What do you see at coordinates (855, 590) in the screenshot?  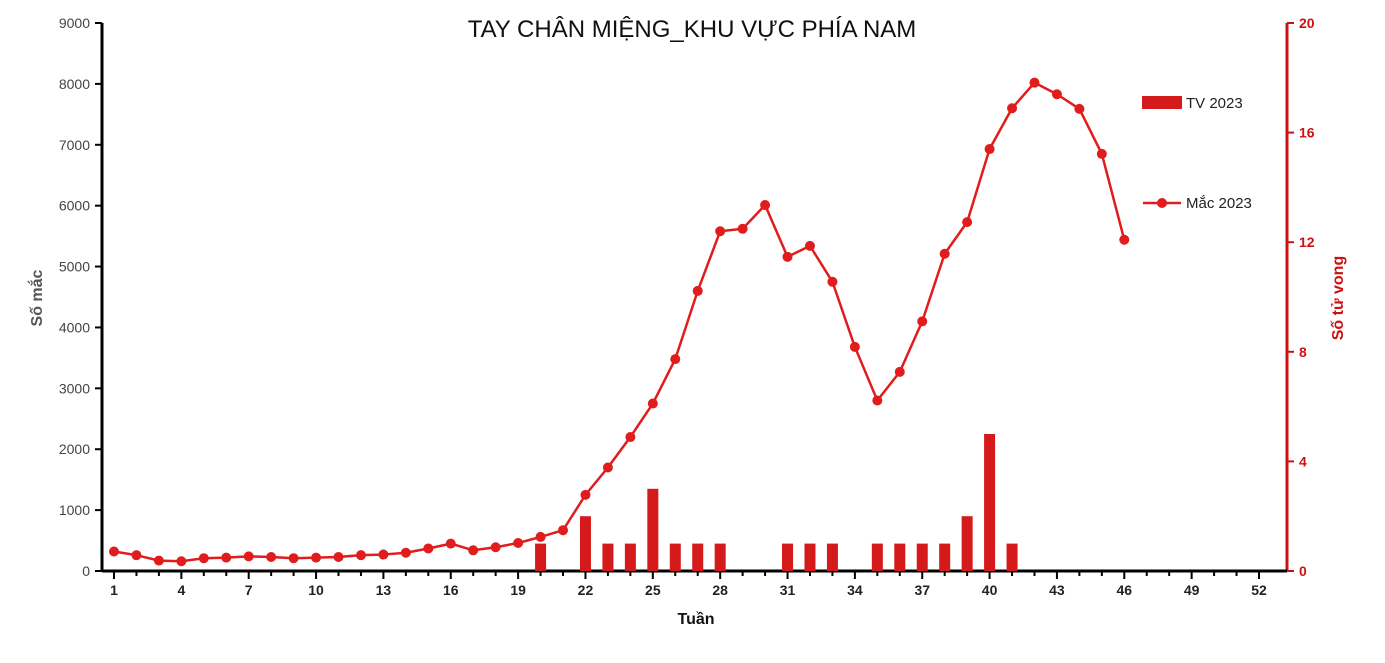 I see `x-tick-label: 34` at bounding box center [855, 590].